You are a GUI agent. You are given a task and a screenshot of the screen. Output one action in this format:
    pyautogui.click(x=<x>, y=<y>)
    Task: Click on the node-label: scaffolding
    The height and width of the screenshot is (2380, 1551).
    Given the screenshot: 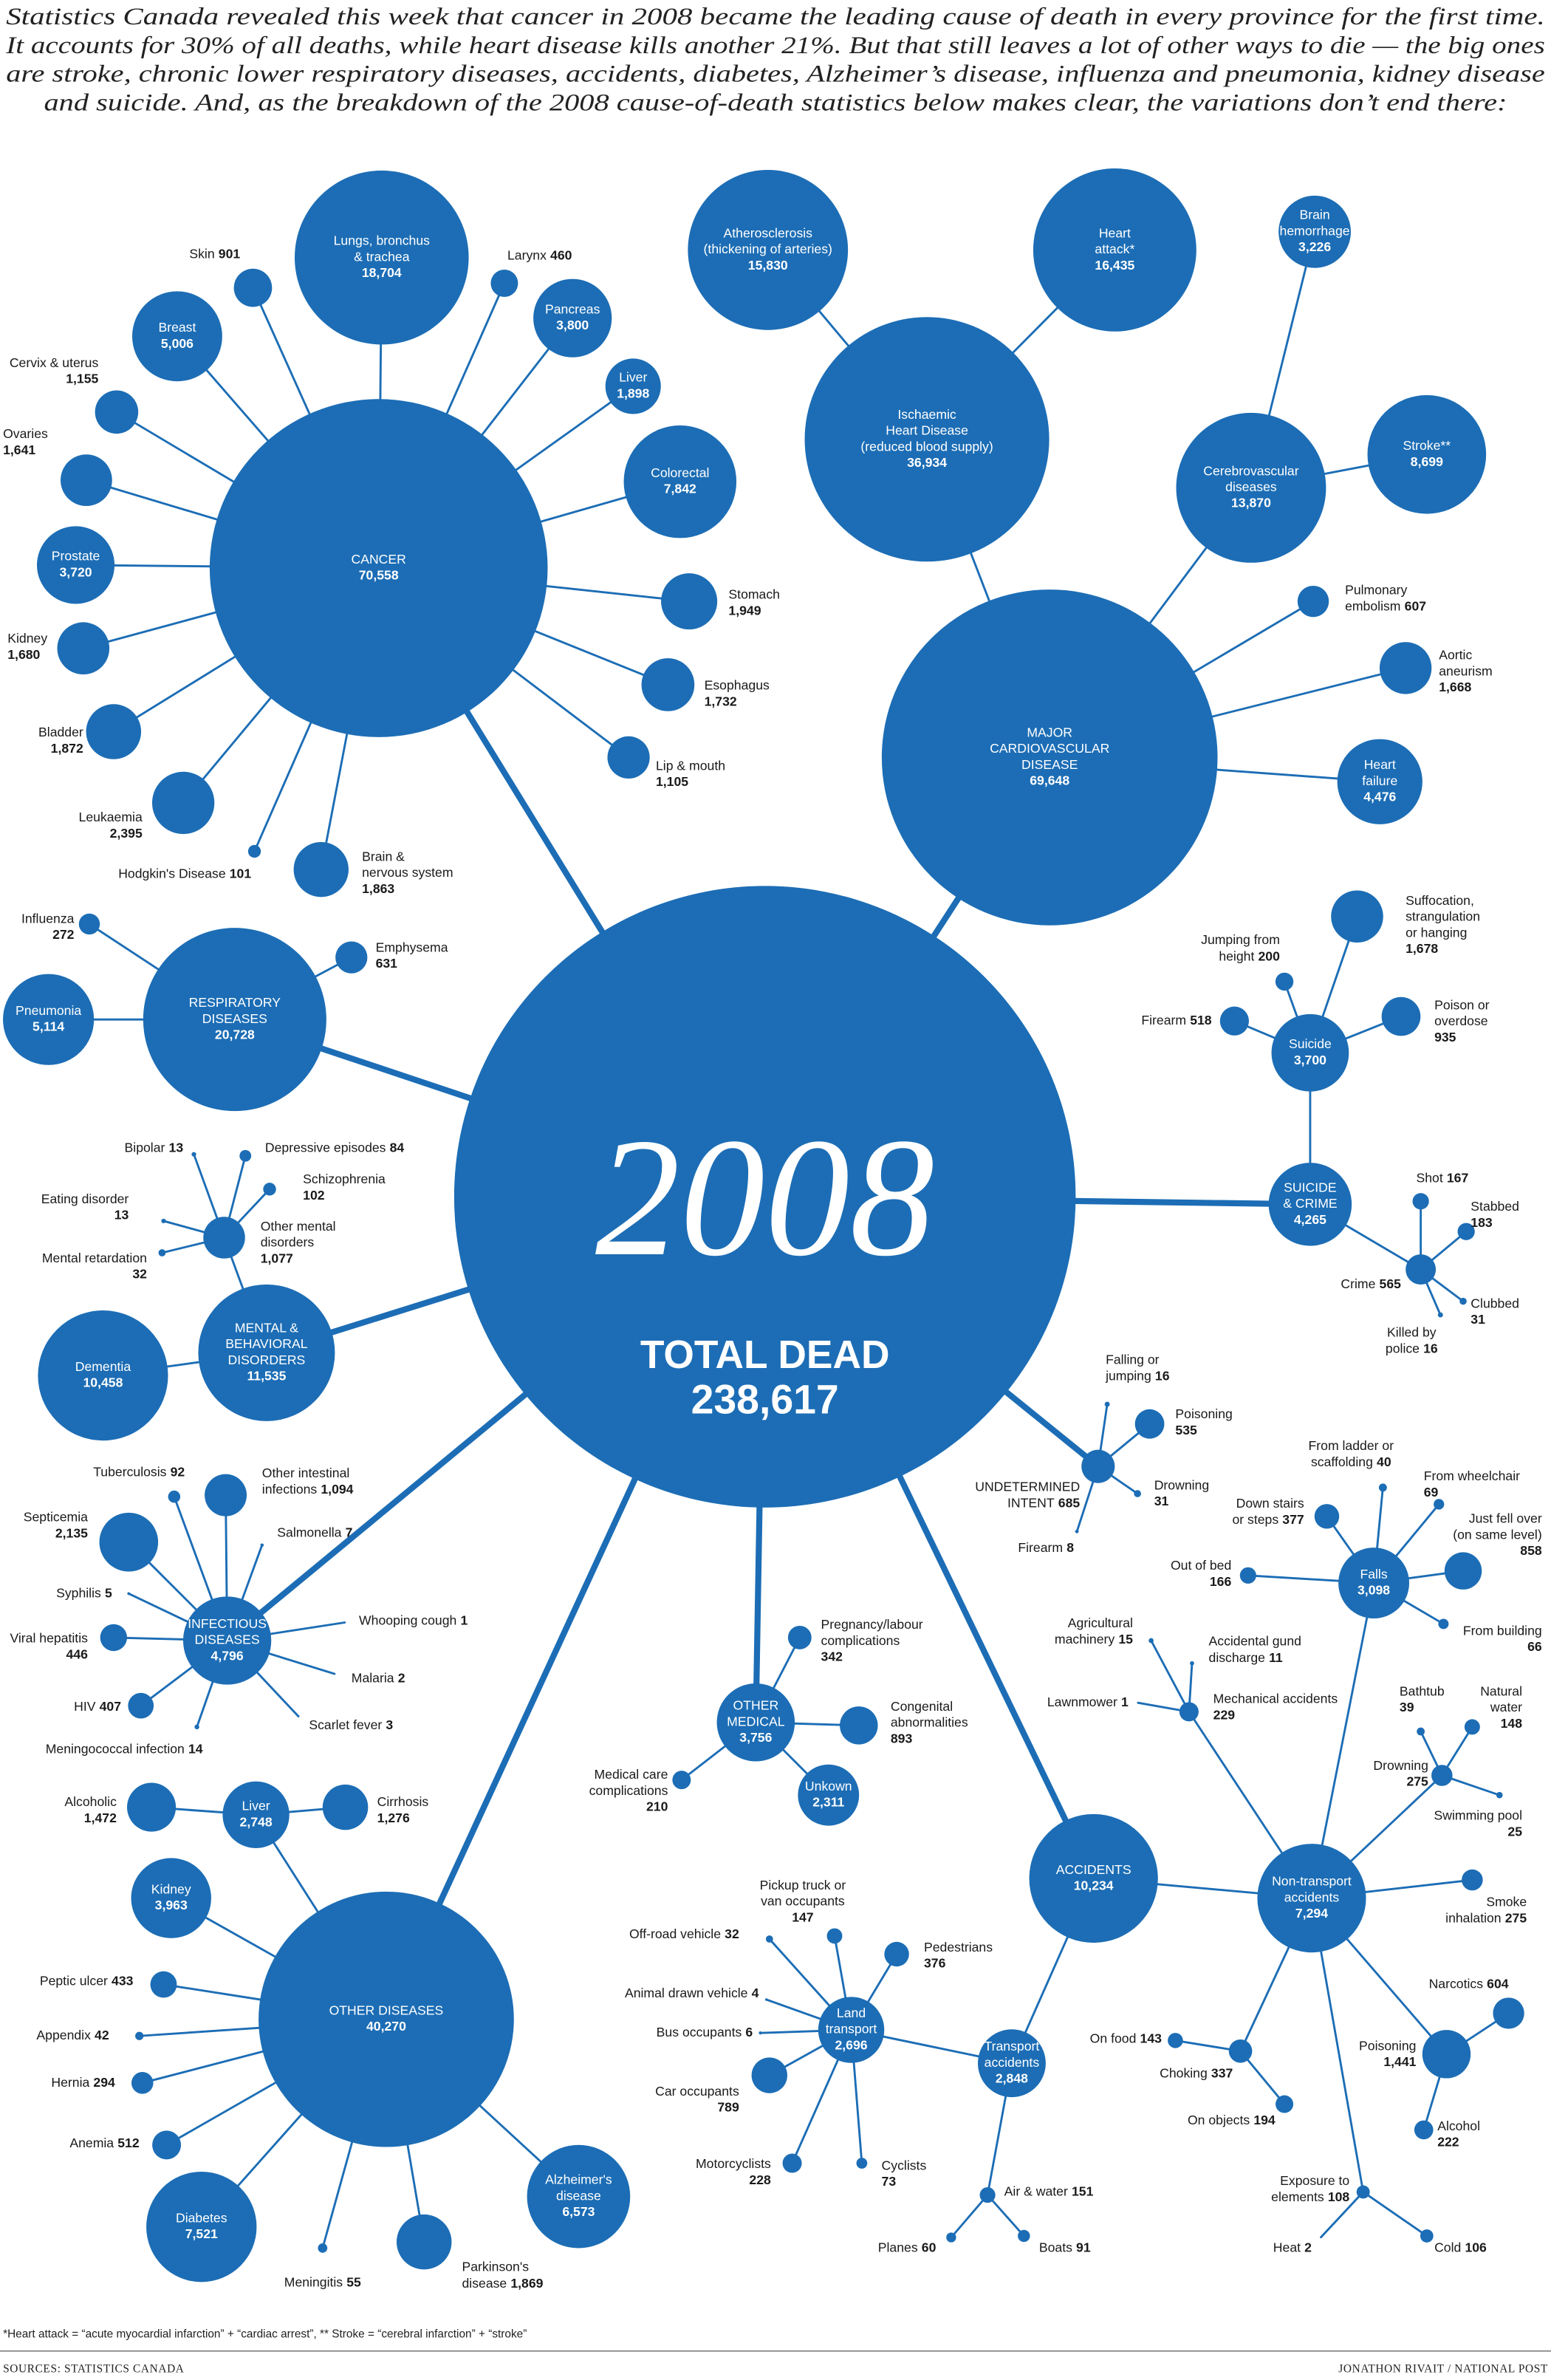 What is the action you would take?
    pyautogui.click(x=1342, y=1461)
    